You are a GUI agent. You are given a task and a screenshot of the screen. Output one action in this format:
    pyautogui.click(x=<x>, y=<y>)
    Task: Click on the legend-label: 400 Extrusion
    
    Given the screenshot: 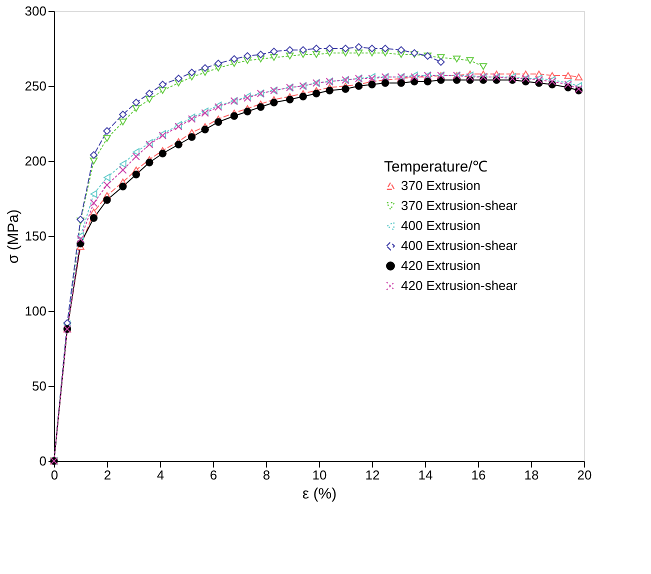 What is the action you would take?
    pyautogui.click(x=440, y=225)
    